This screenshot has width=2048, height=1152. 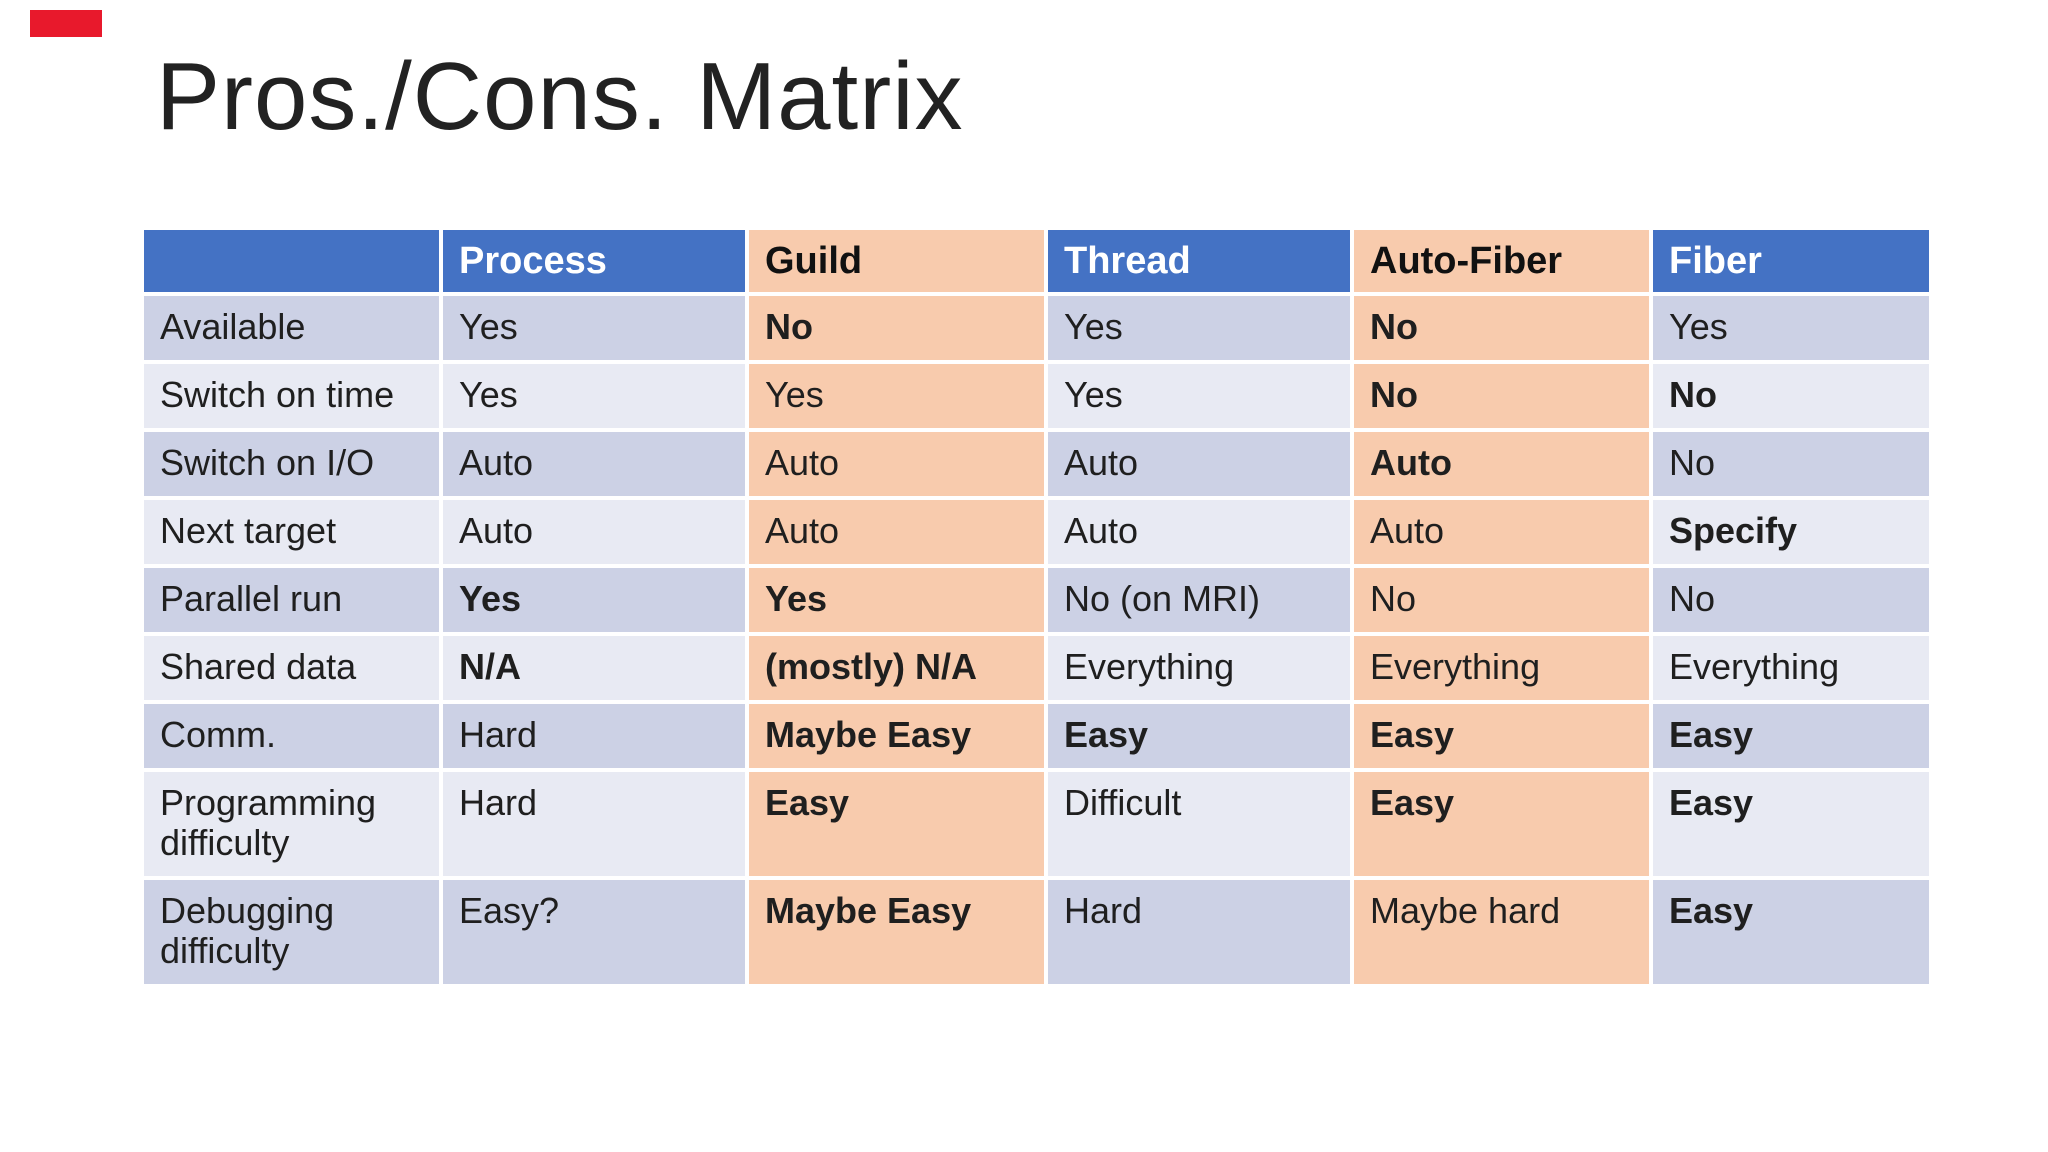 What do you see at coordinates (291, 824) in the screenshot?
I see `row-label: Programming difficulty` at bounding box center [291, 824].